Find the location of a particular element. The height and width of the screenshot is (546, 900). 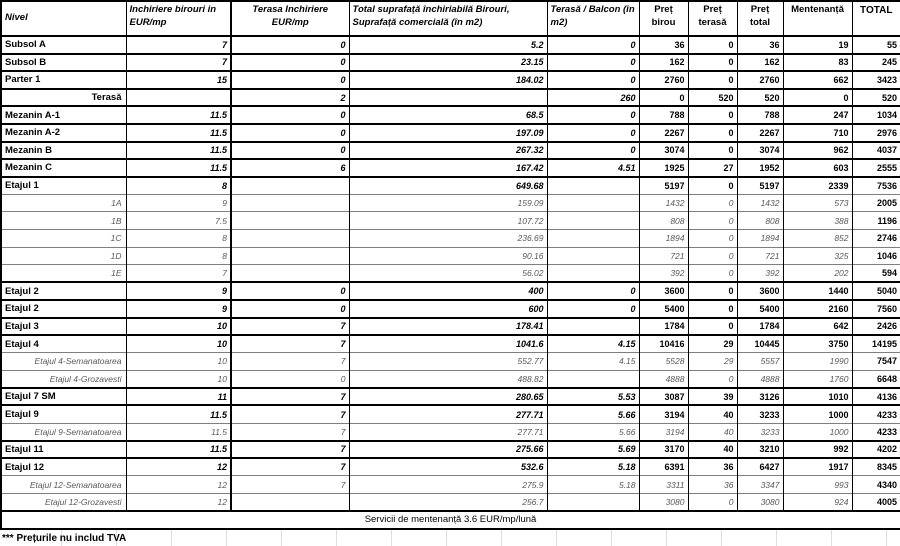

cell-value: 552.77 is located at coordinates (448, 361).